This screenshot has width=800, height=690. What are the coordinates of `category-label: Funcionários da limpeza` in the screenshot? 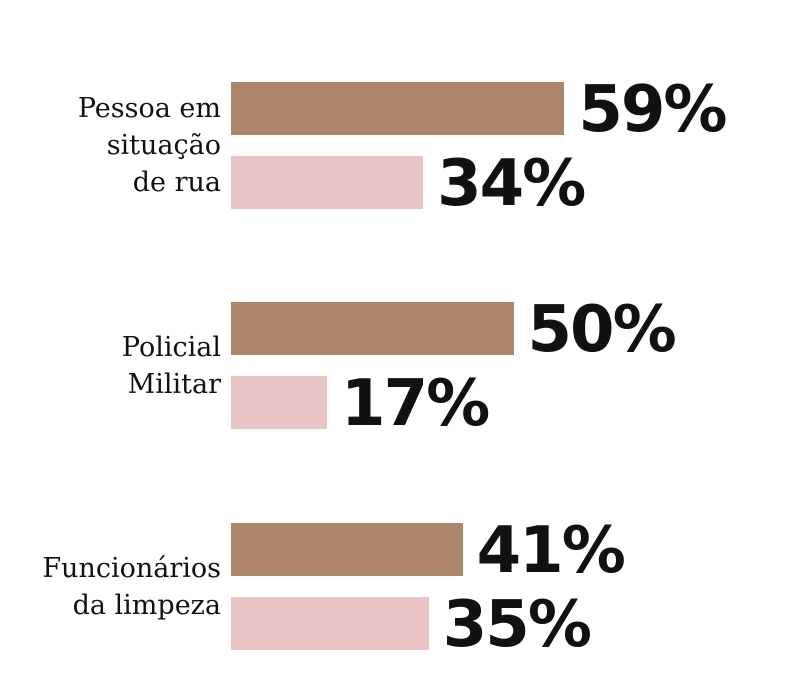 It's located at (131, 586).